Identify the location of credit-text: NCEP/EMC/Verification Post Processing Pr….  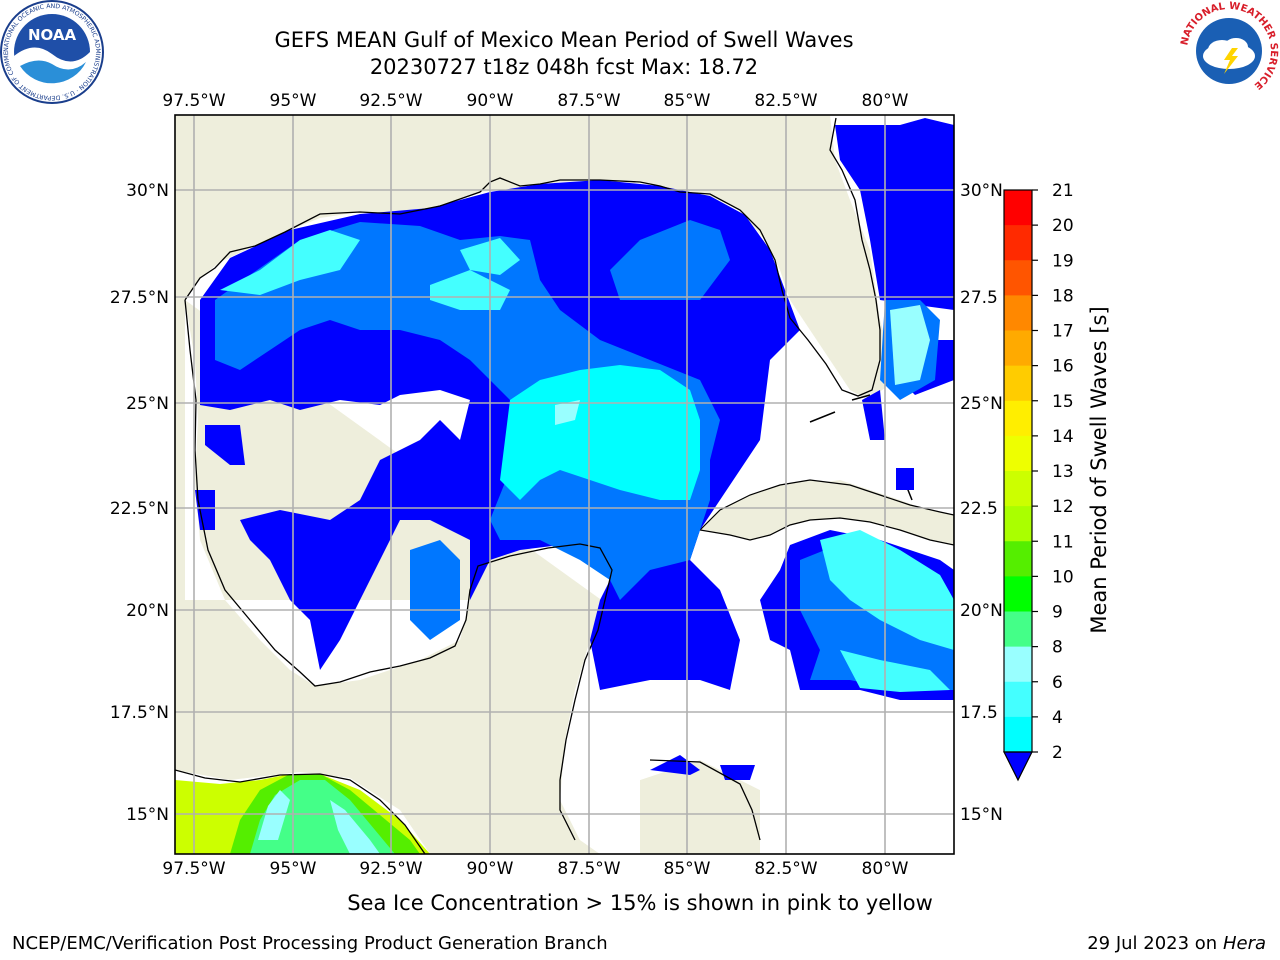
(310, 943).